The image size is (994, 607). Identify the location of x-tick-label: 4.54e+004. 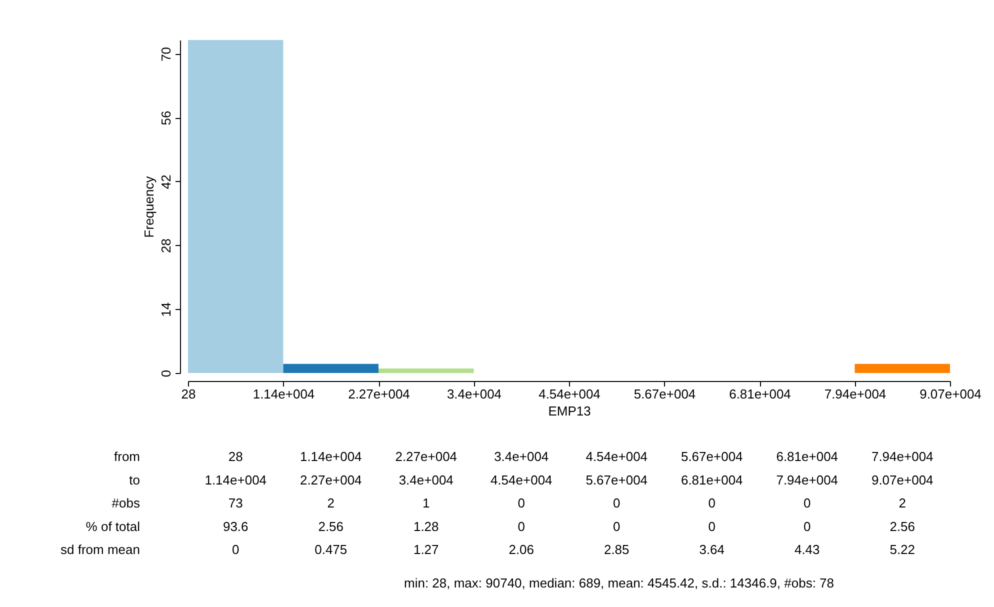
(569, 394).